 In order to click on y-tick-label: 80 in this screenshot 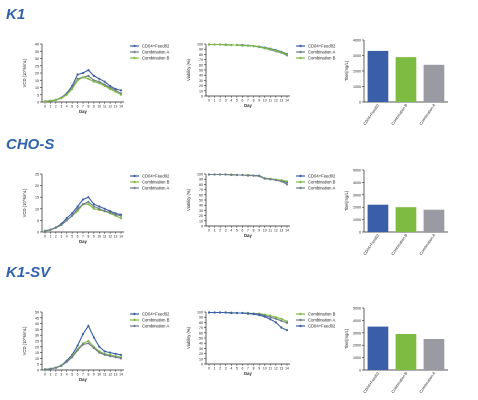, I will do `click(201, 55)`.